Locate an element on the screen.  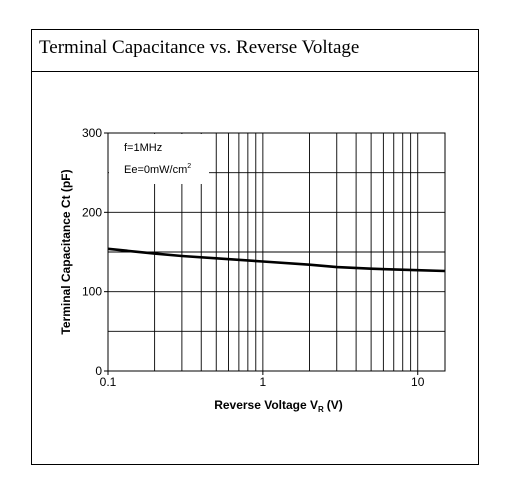
annotation-irradiance-superscript: 2 is located at coordinates (189, 166).